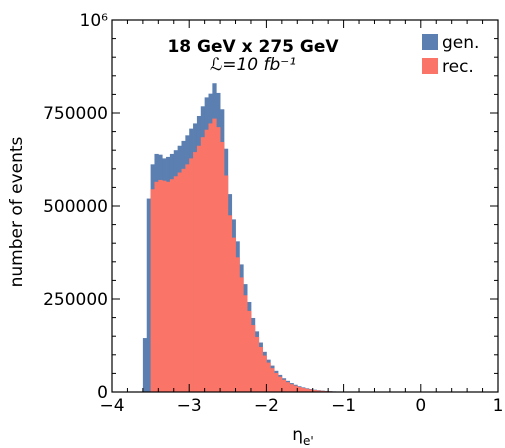 Image resolution: width=505 pixels, height=448 pixels. I want to click on x-tick-label: −3, so click(189, 406).